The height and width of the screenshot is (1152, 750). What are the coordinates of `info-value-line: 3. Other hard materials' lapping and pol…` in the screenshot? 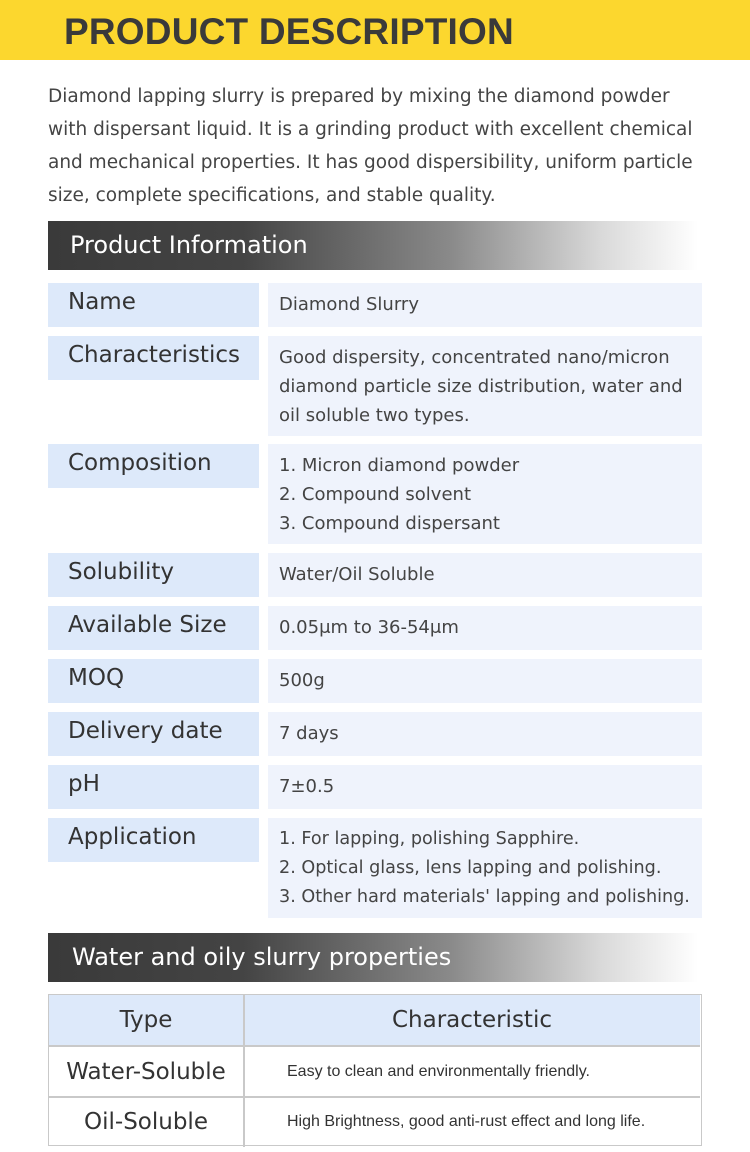 It's located at (484, 897).